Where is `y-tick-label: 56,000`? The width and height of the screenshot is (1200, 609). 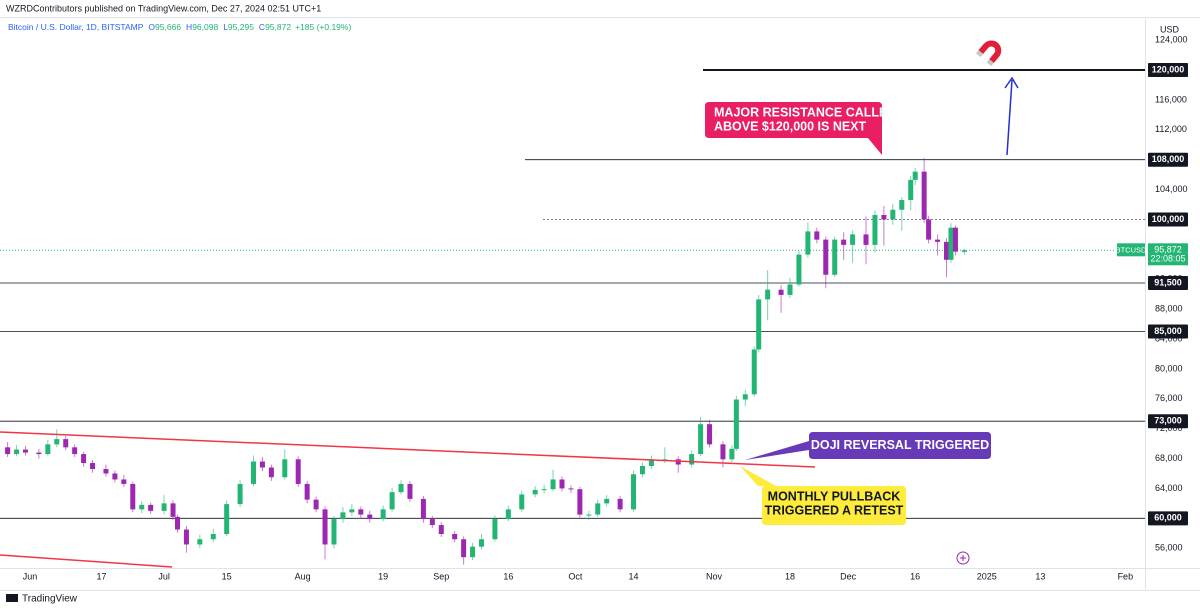
y-tick-label: 56,000 is located at coordinates (1169, 548).